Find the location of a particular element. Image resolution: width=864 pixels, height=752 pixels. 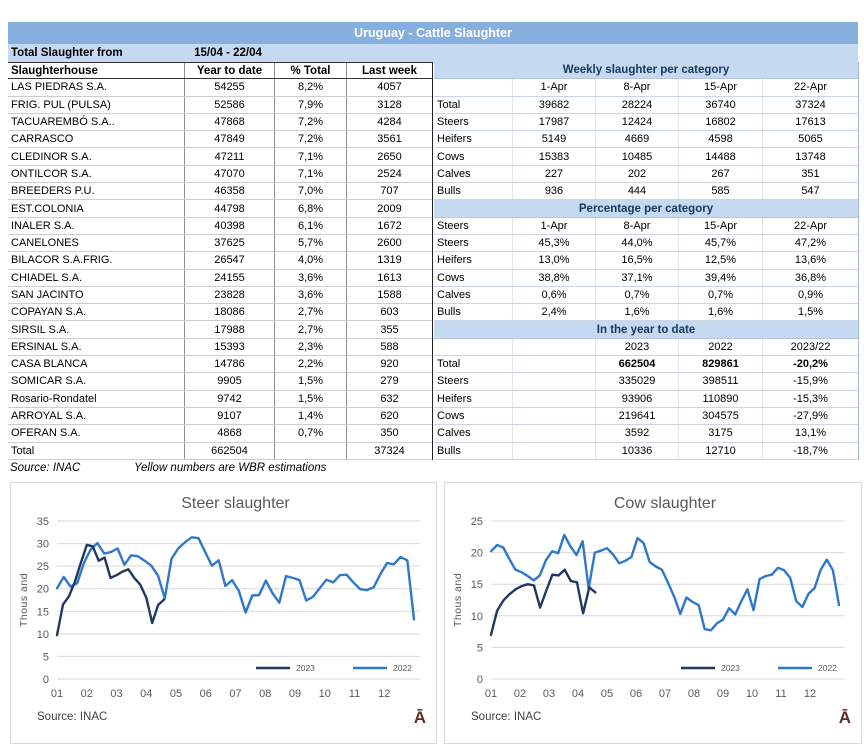

cell-pct-total: 4,0% is located at coordinates (311, 260).